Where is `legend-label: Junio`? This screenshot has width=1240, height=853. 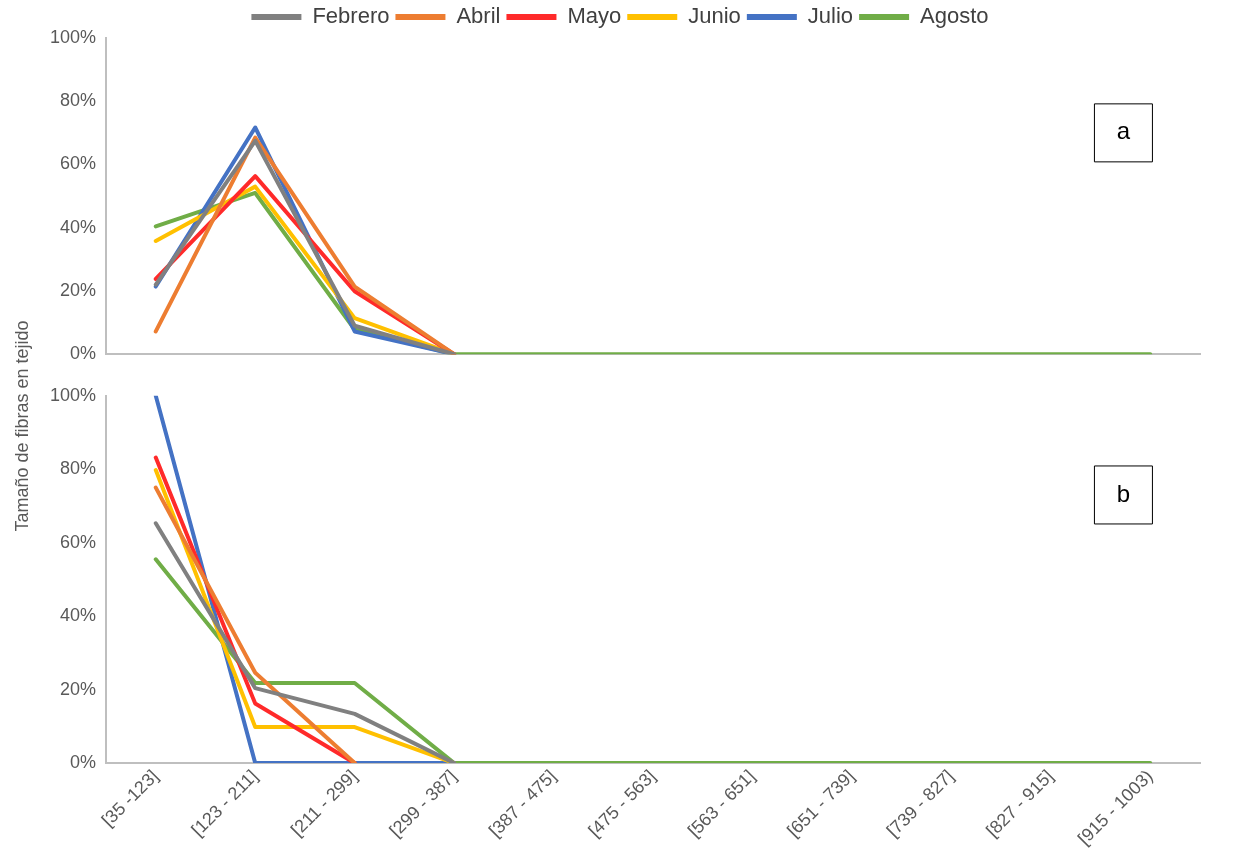
legend-label: Junio is located at coordinates (714, 16).